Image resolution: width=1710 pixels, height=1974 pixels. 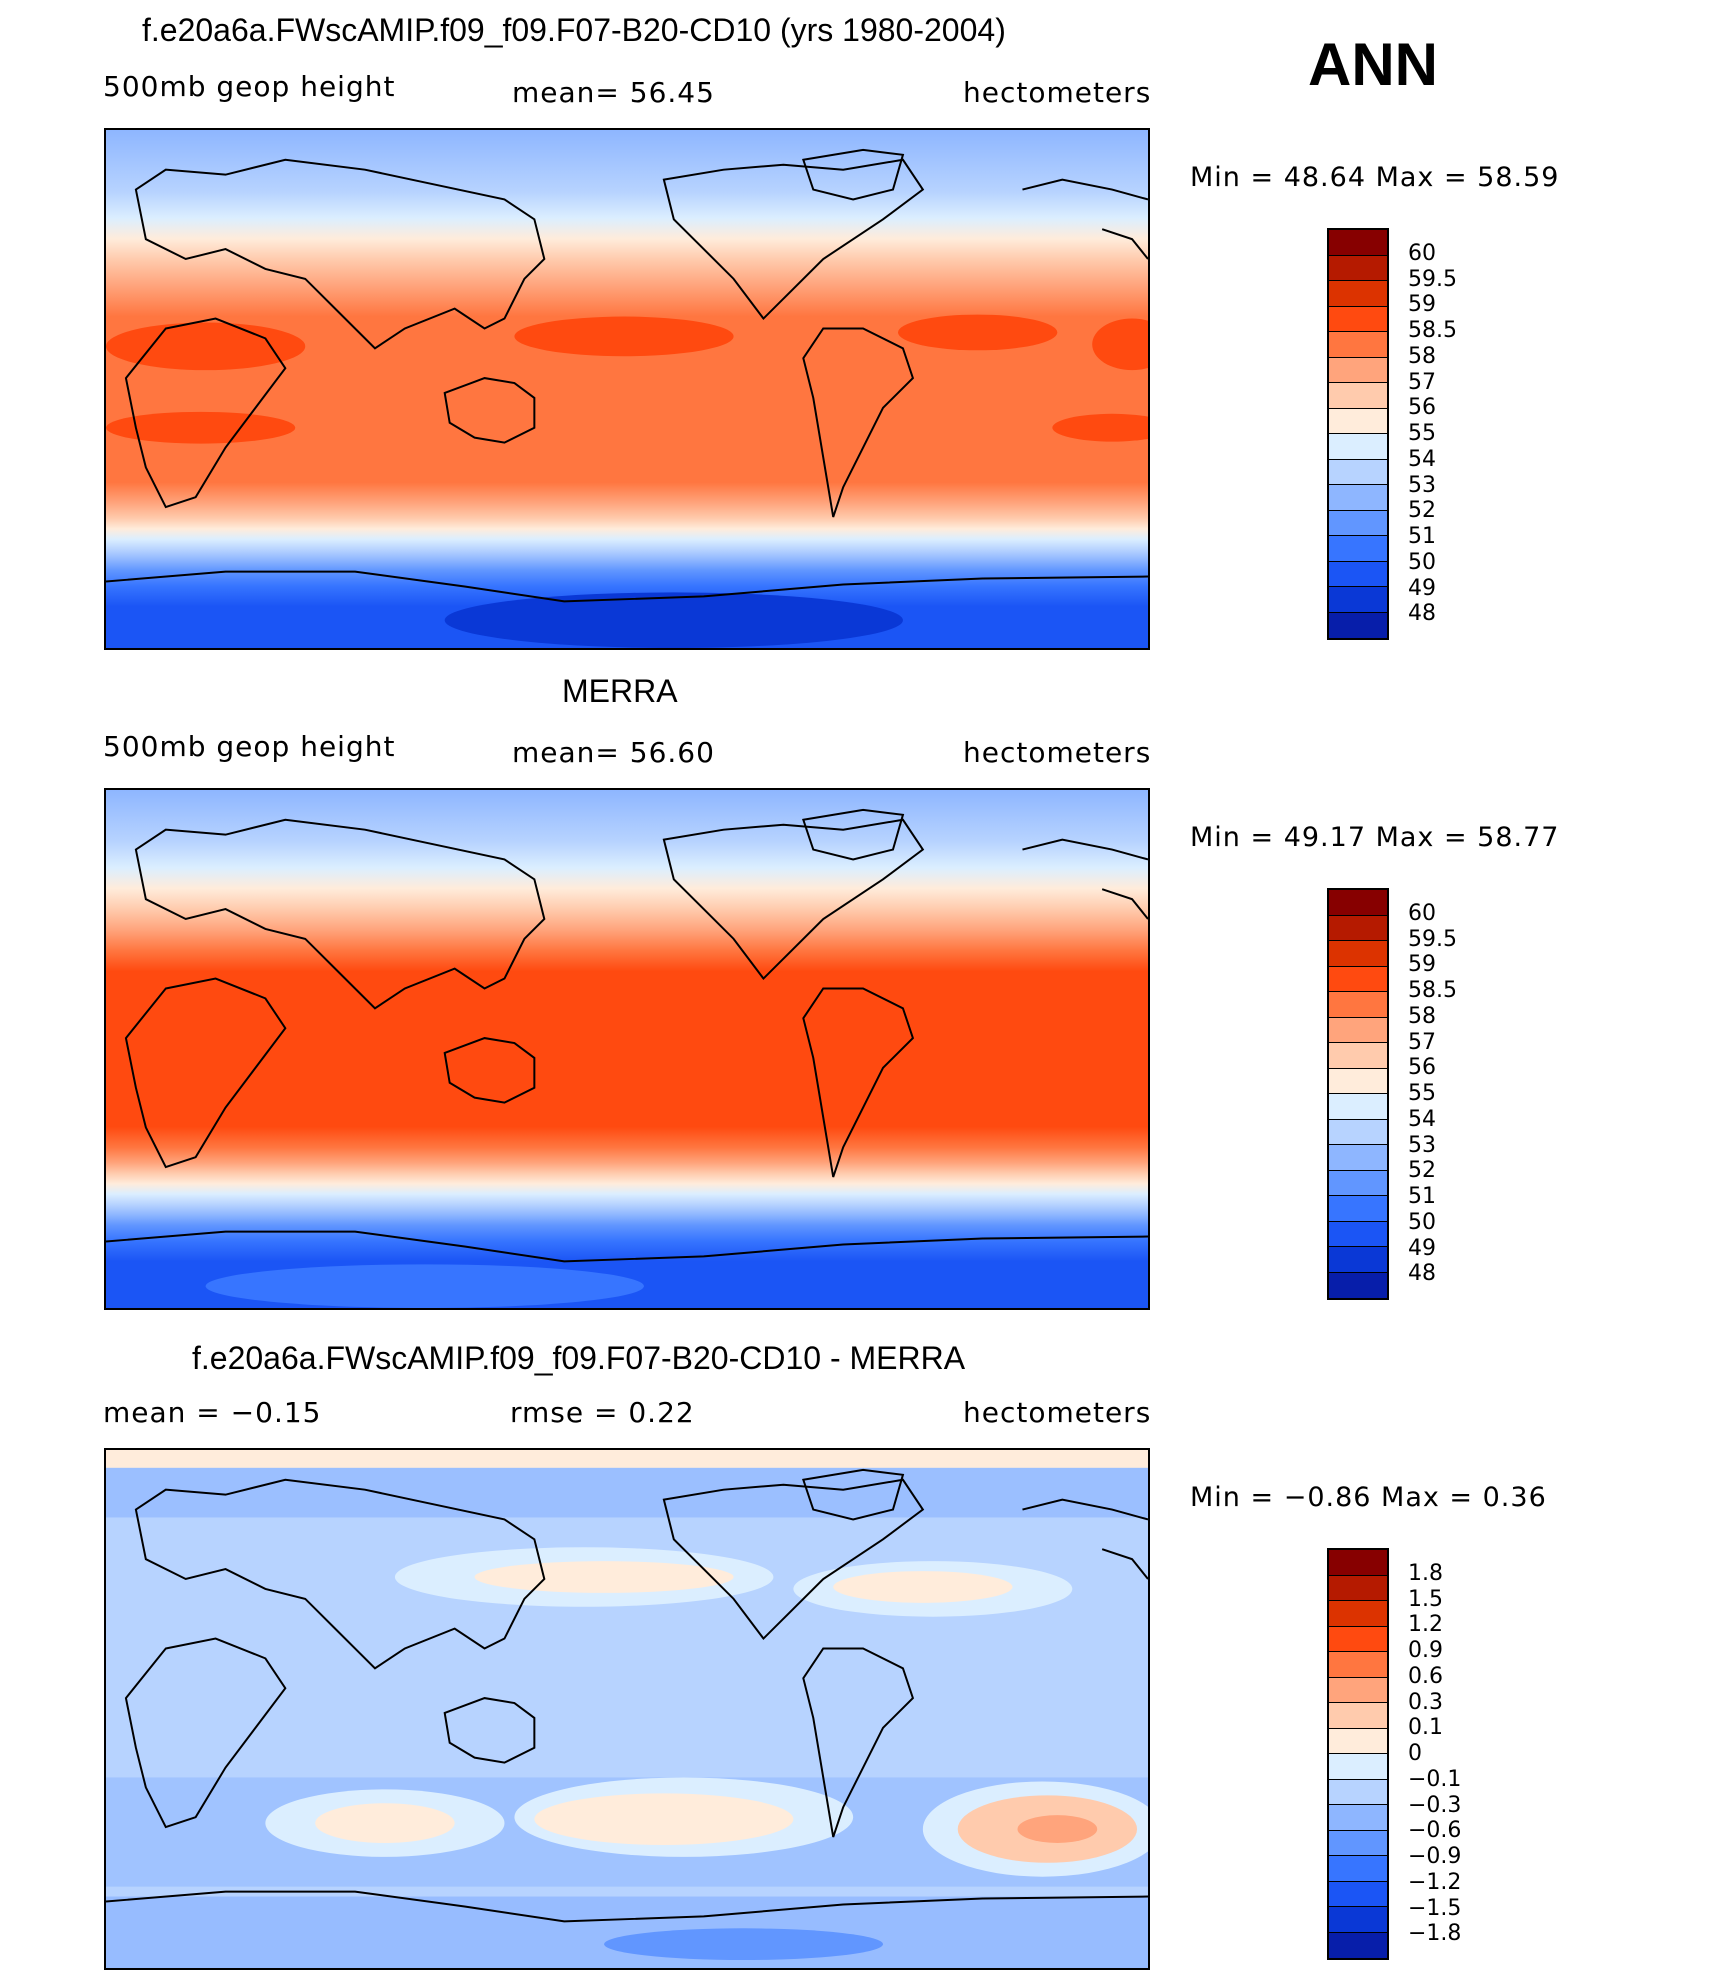 What do you see at coordinates (1373, 64) in the screenshot?
I see `season-label: ANN` at bounding box center [1373, 64].